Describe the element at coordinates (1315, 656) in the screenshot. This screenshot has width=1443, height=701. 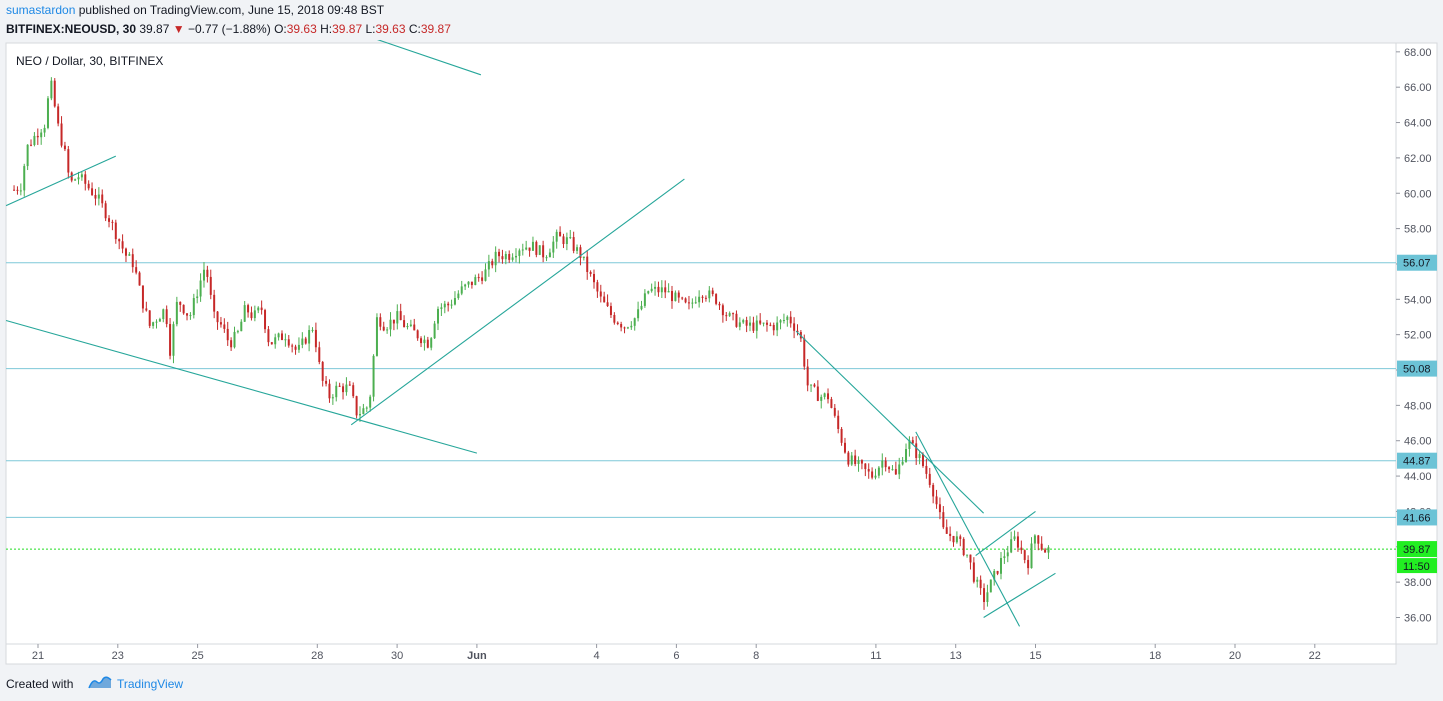
I see `x-tick-label: 22` at that location.